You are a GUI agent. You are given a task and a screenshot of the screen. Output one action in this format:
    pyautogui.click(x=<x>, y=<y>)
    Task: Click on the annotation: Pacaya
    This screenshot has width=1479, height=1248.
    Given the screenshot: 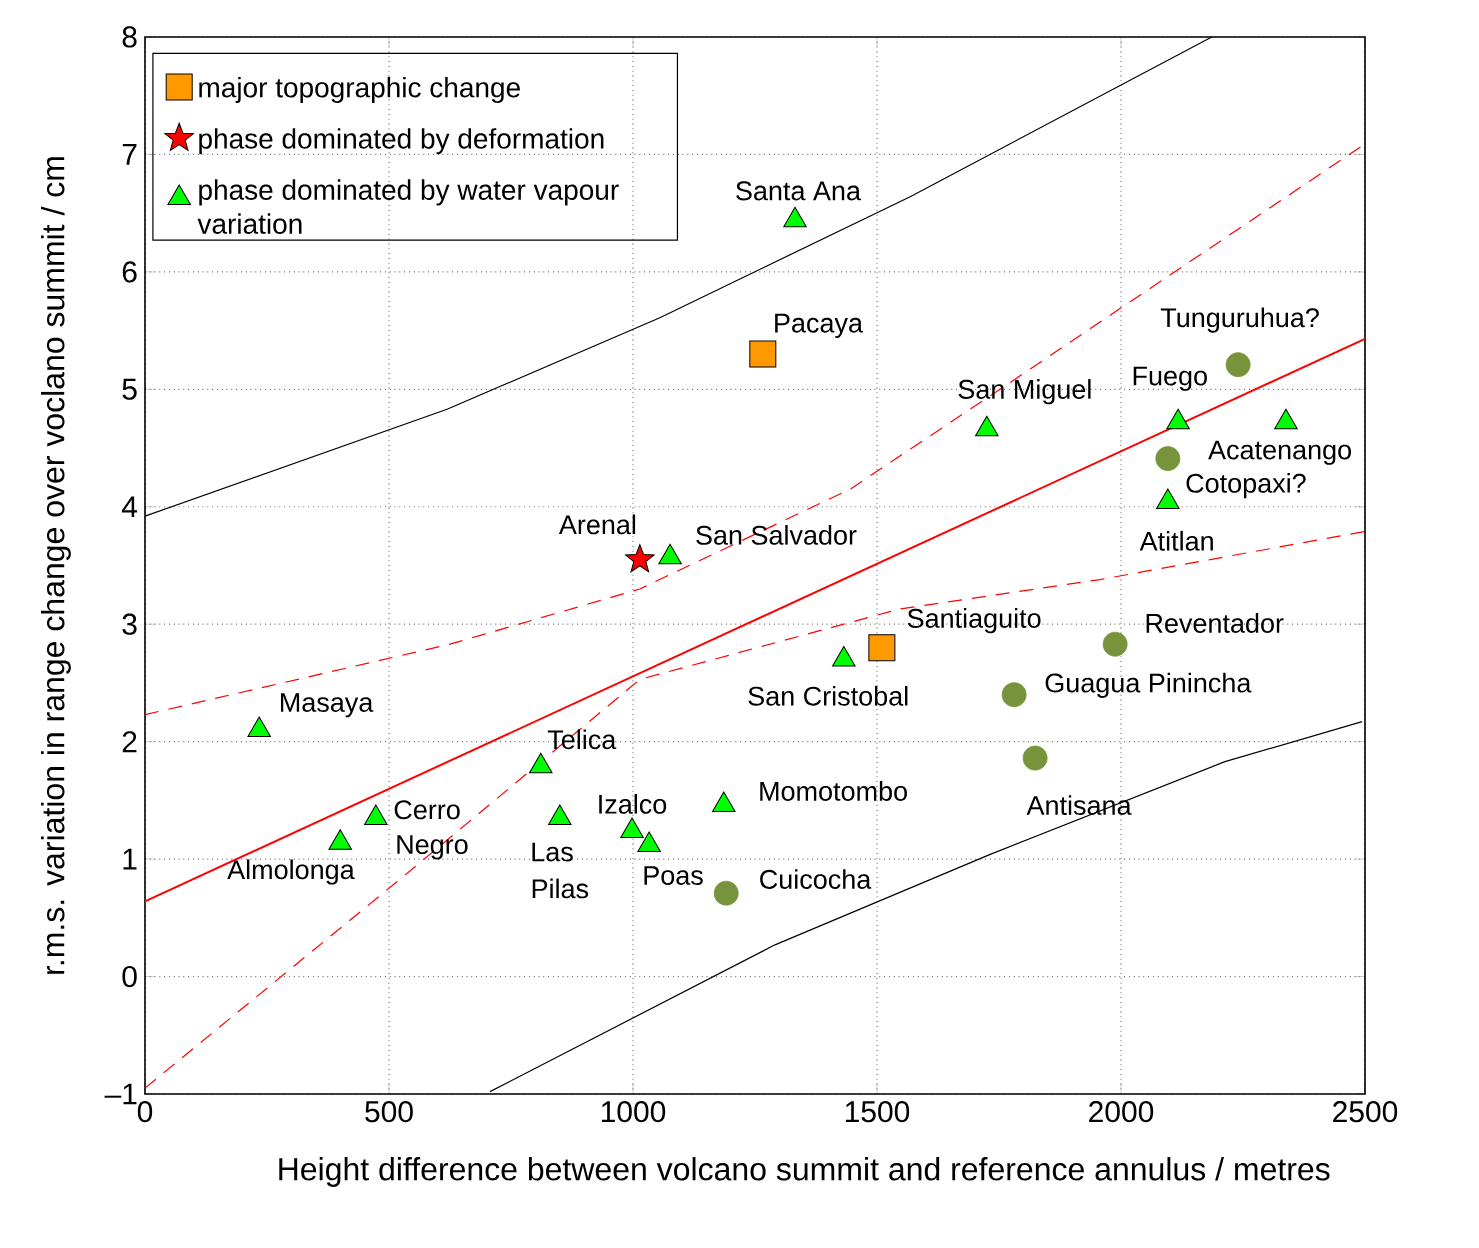 What is the action you would take?
    pyautogui.click(x=819, y=326)
    